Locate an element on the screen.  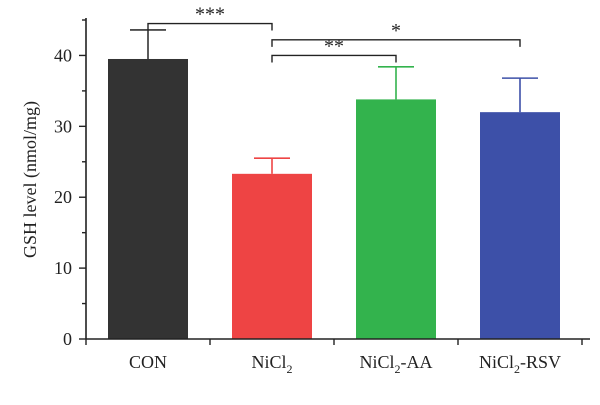
x-category-label: NiCl2-RSV is located at coordinates (520, 364).